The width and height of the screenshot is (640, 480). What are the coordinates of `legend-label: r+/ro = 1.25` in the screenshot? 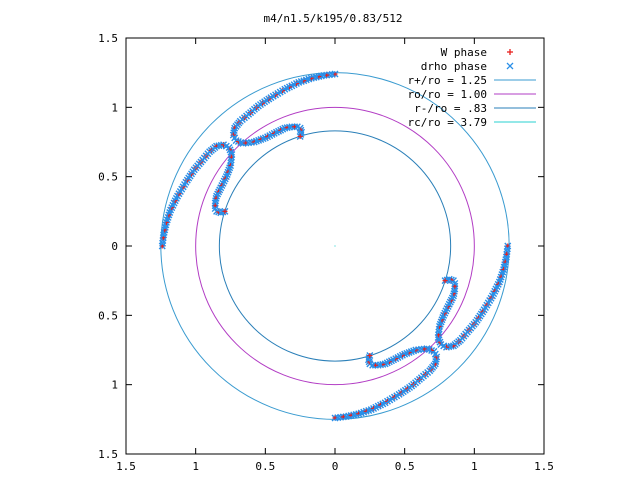 It's located at (447, 80).